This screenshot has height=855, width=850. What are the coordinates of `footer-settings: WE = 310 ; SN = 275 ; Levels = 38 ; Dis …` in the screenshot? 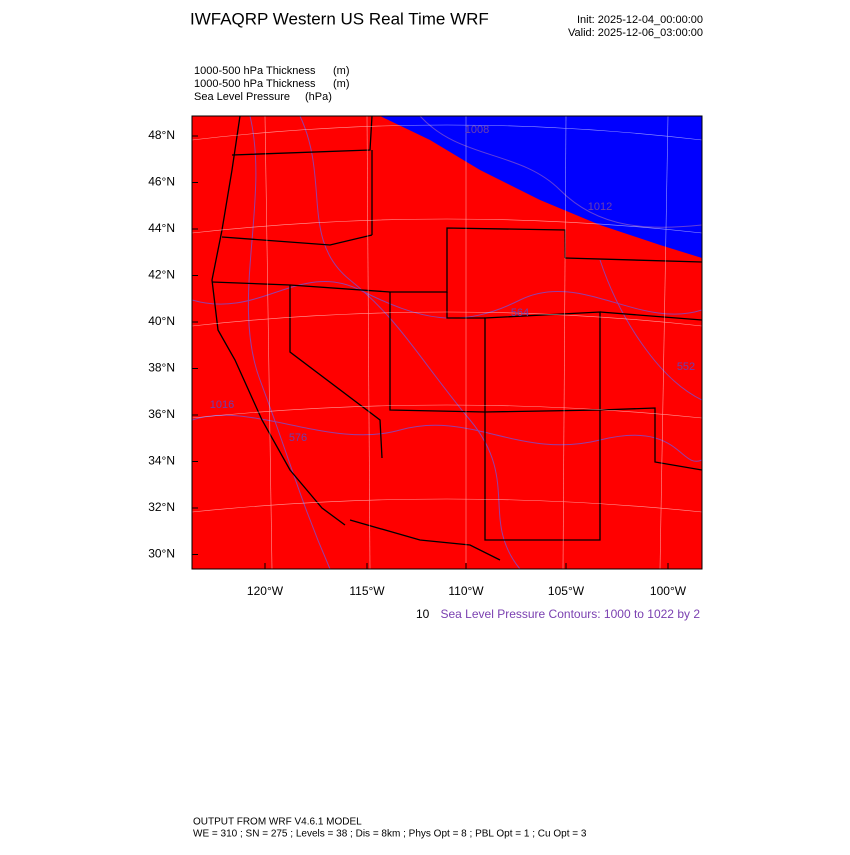 It's located at (390, 834).